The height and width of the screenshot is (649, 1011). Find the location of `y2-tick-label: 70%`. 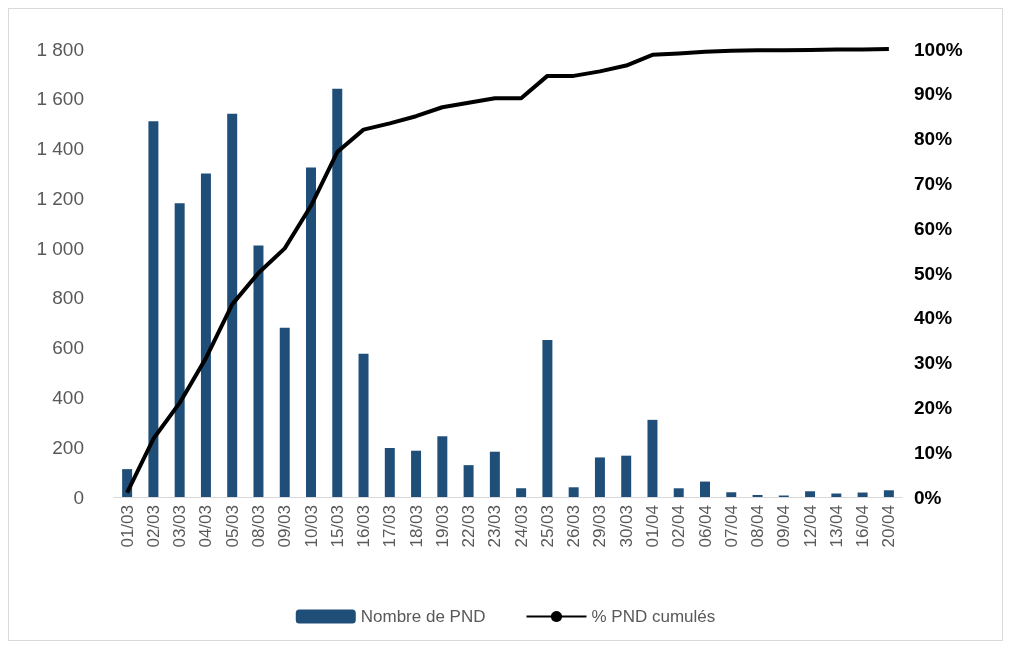

y2-tick-label: 70% is located at coordinates (933, 183).